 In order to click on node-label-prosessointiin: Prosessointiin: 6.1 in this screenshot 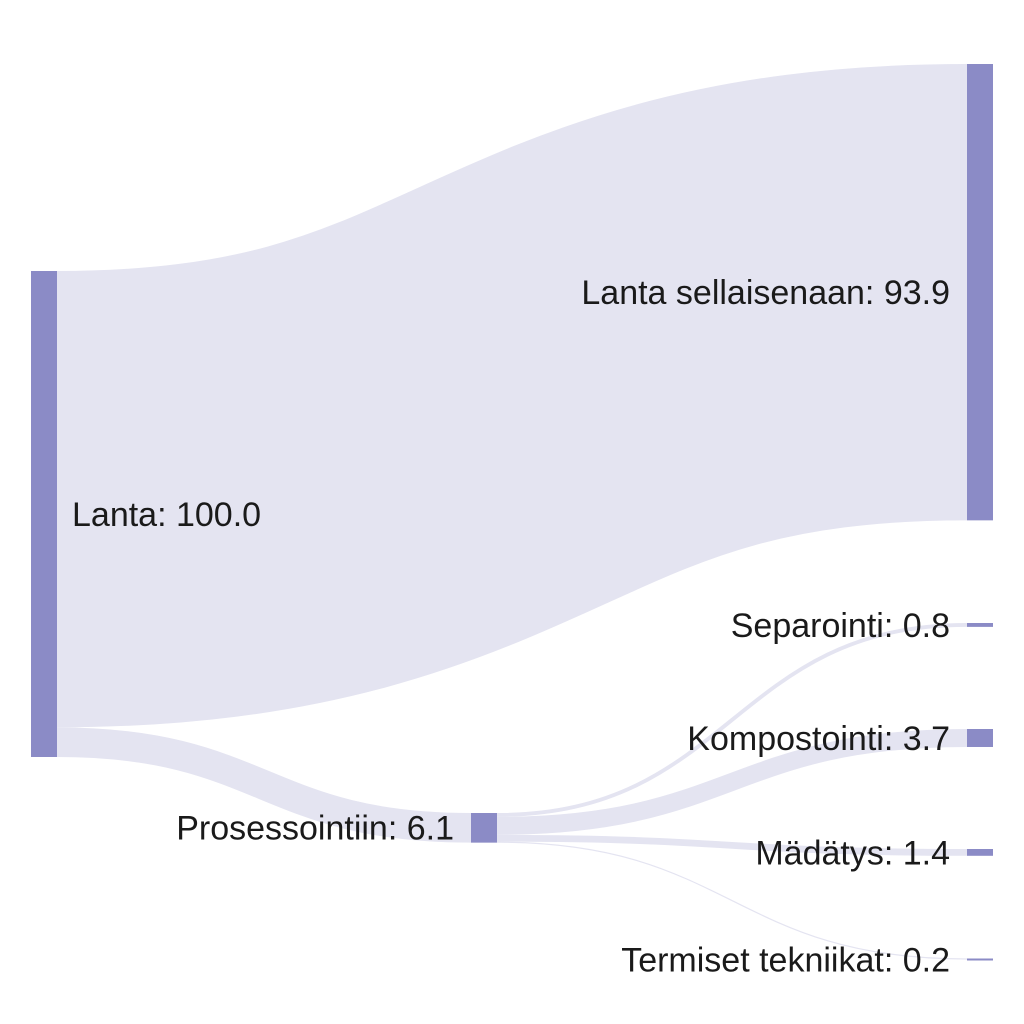, I will do `click(315, 829)`.